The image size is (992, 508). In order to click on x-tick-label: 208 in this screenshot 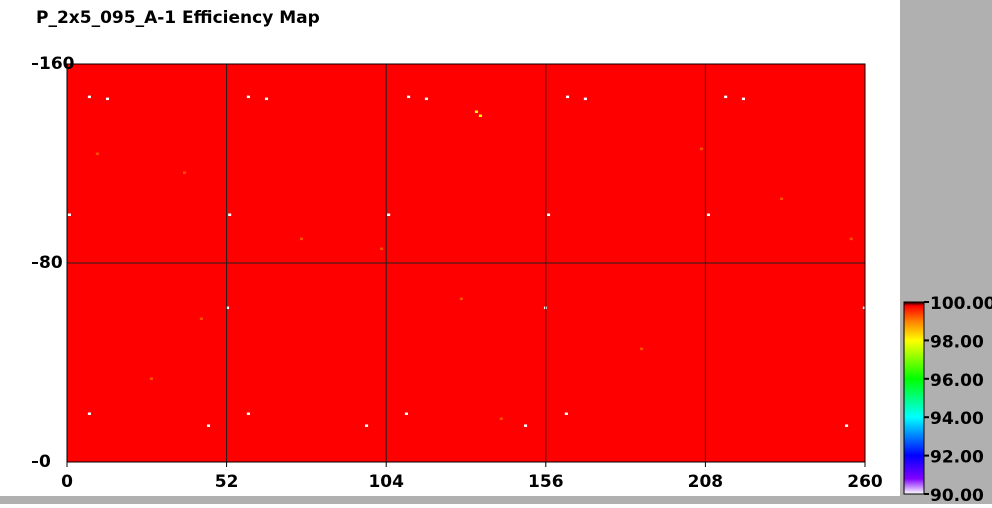, I will do `click(706, 482)`.